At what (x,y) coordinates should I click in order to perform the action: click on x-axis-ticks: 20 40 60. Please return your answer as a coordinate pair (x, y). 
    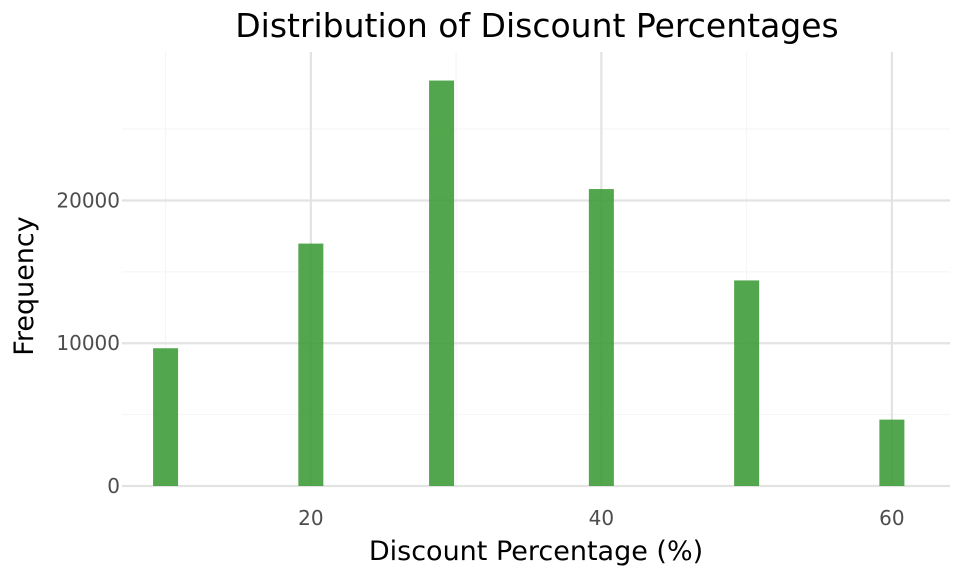
    Looking at the image, I should click on (601, 518).